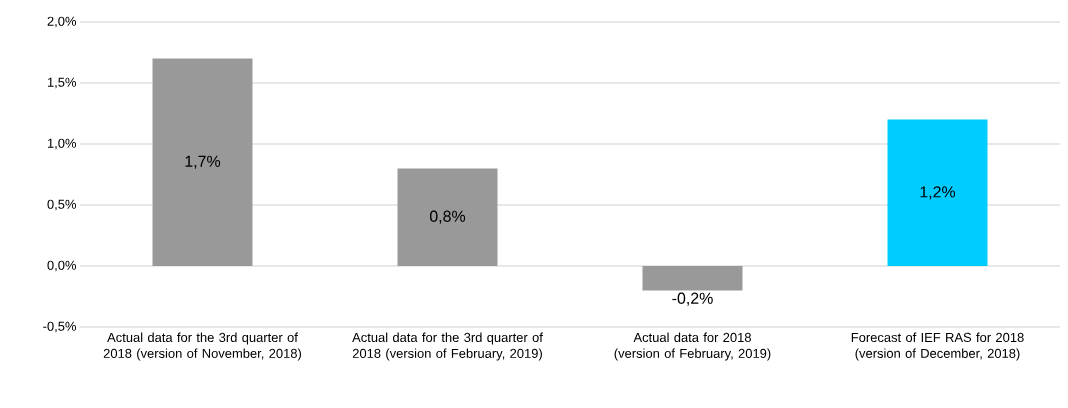 Image resolution: width=1068 pixels, height=408 pixels. Describe the element at coordinates (937, 346) in the screenshot. I see `x-tick-label: Forecast of IEF RAS for 2018 (version of December, 2018)` at that location.